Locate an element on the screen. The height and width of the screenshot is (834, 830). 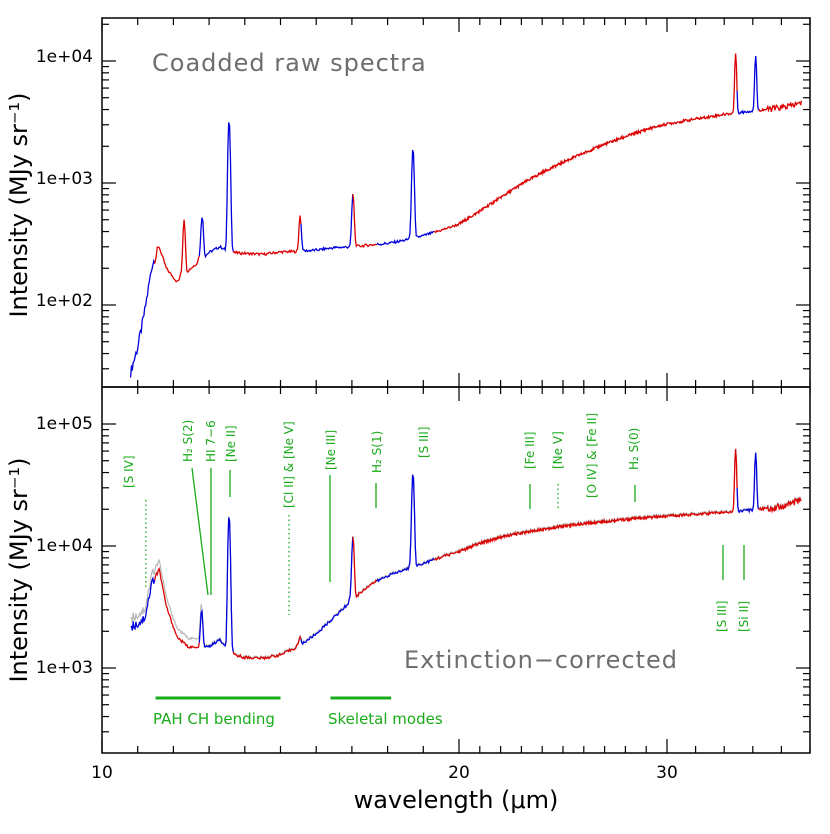
bottom-y-tick-label-1e4: 1e+04 is located at coordinates (64, 546).